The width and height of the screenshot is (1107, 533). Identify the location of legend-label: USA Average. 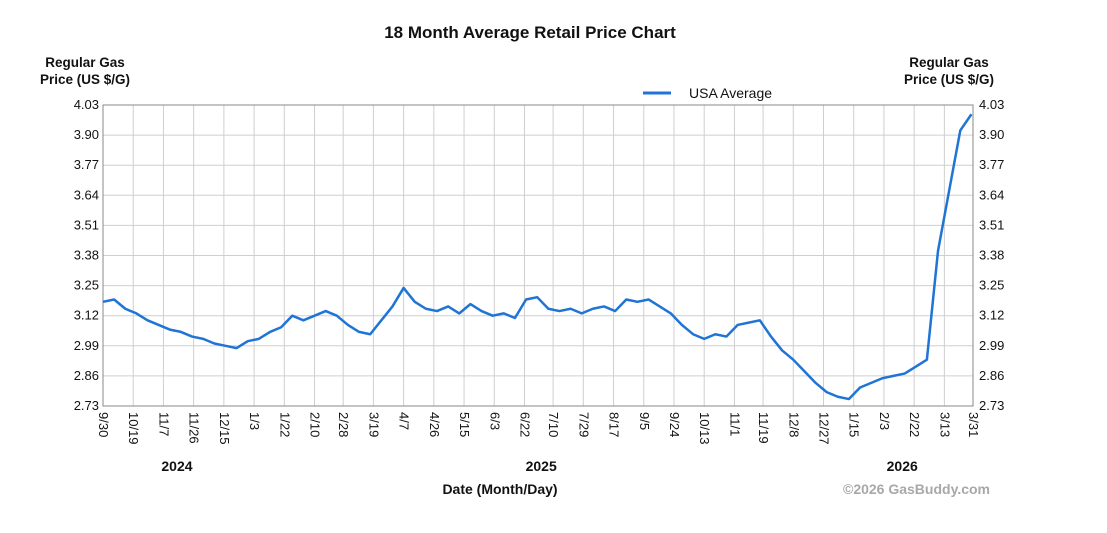
(730, 93).